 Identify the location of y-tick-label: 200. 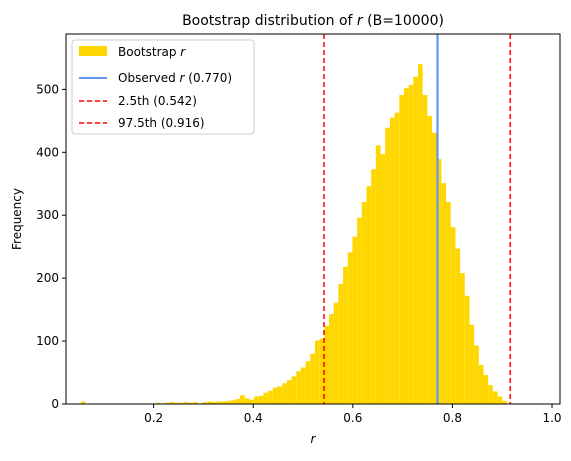
(47, 278).